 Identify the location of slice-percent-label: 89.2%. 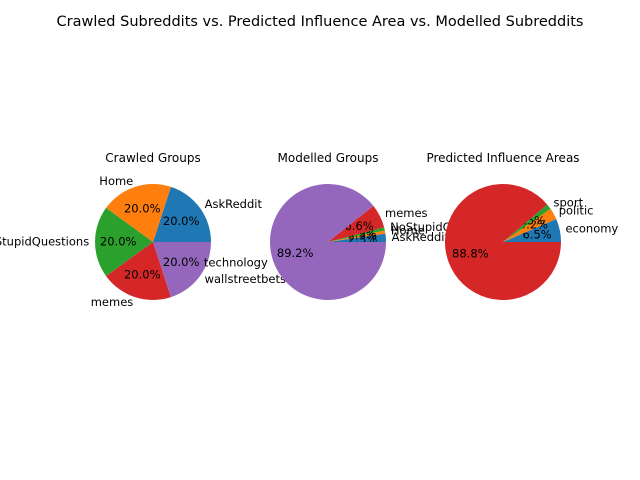
(295, 253).